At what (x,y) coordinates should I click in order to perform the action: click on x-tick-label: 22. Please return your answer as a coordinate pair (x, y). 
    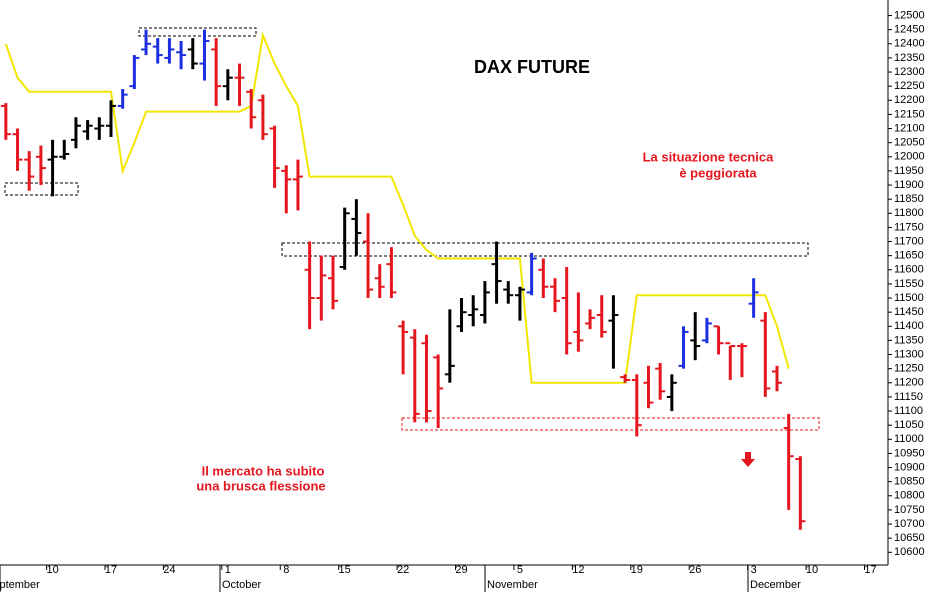
    Looking at the image, I should click on (403, 570).